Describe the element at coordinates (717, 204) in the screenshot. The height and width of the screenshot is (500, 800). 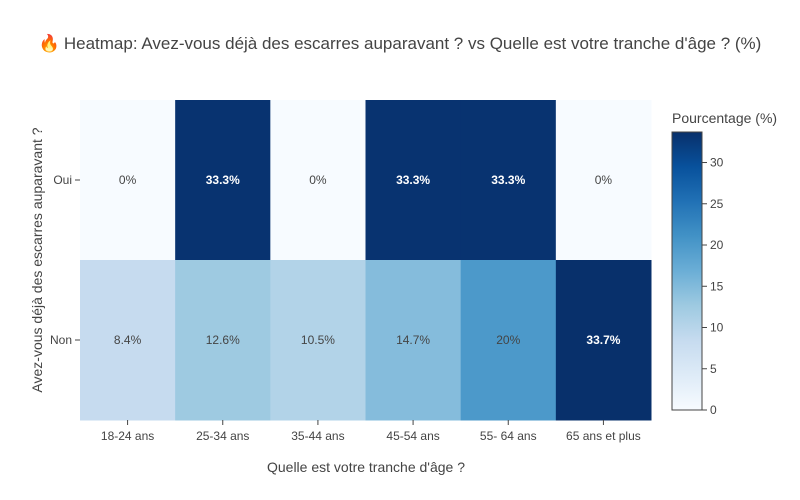
I see `colorbar-tick-label: 25` at that location.